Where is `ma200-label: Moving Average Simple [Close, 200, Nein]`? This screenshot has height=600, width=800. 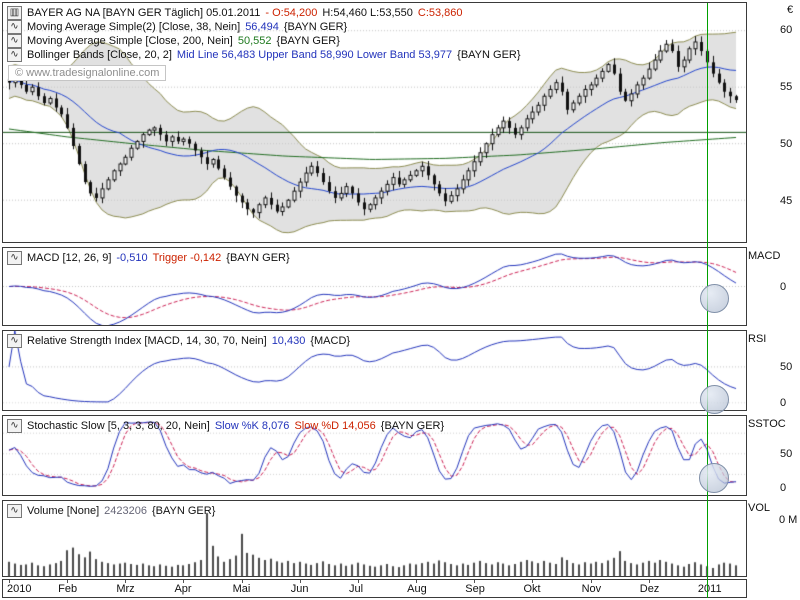 ma200-label: Moving Average Simple [Close, 200, Nein] is located at coordinates (130, 41).